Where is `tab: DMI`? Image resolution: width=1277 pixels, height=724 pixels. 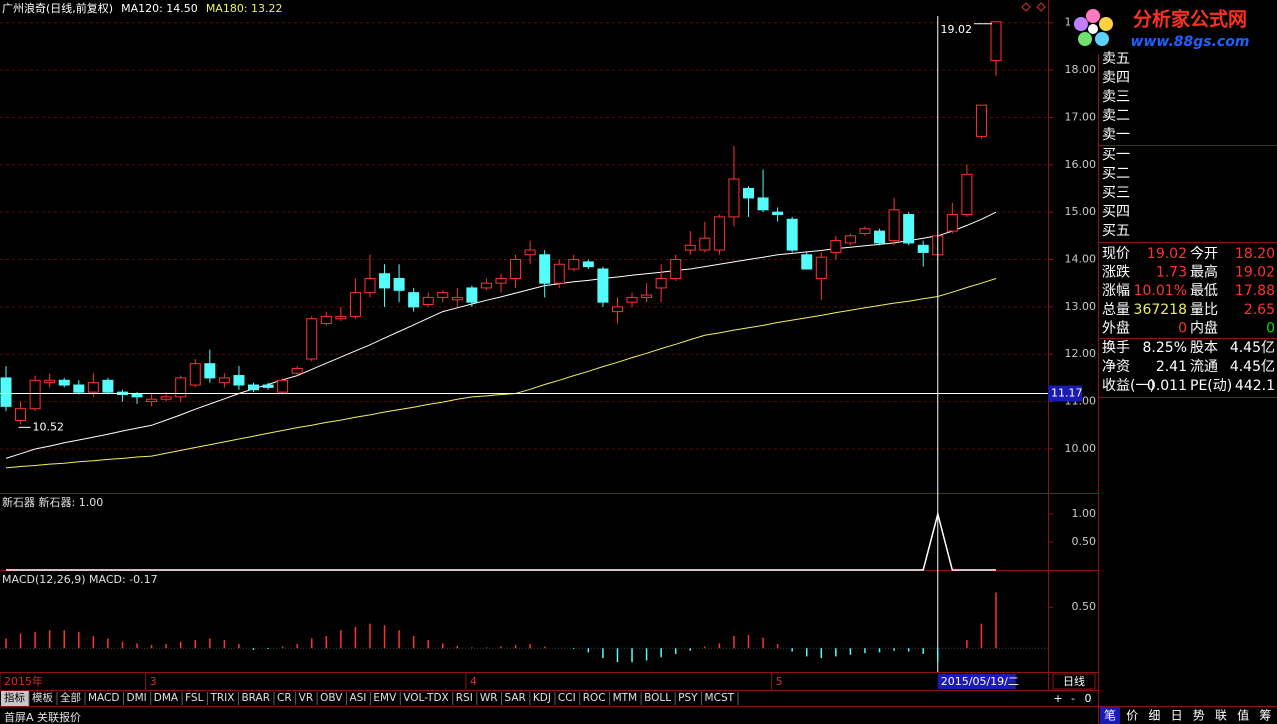
tab: DMI is located at coordinates (136, 698).